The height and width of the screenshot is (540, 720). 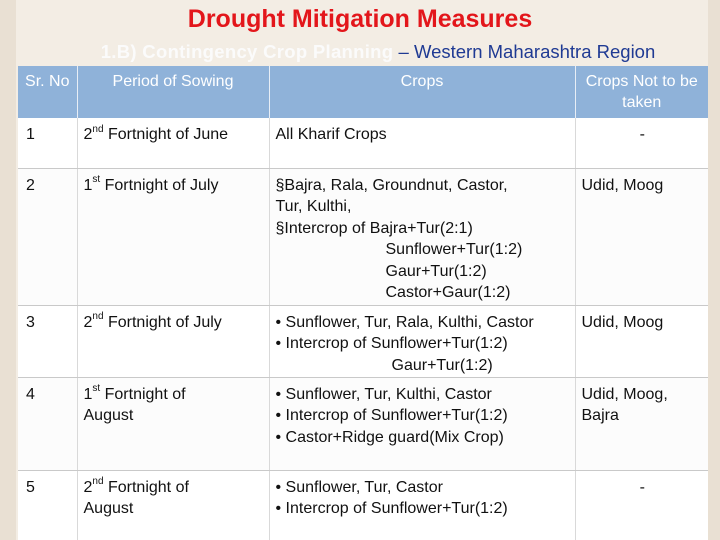 I want to click on crop-line: All Kharif Crops, so click(x=331, y=134).